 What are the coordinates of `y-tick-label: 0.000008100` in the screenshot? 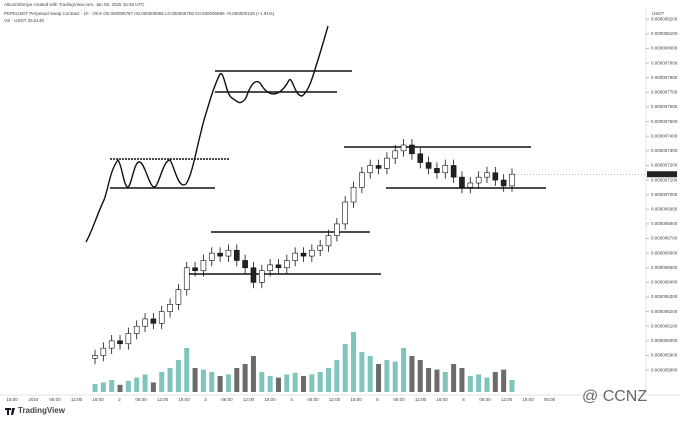 It's located at (664, 33).